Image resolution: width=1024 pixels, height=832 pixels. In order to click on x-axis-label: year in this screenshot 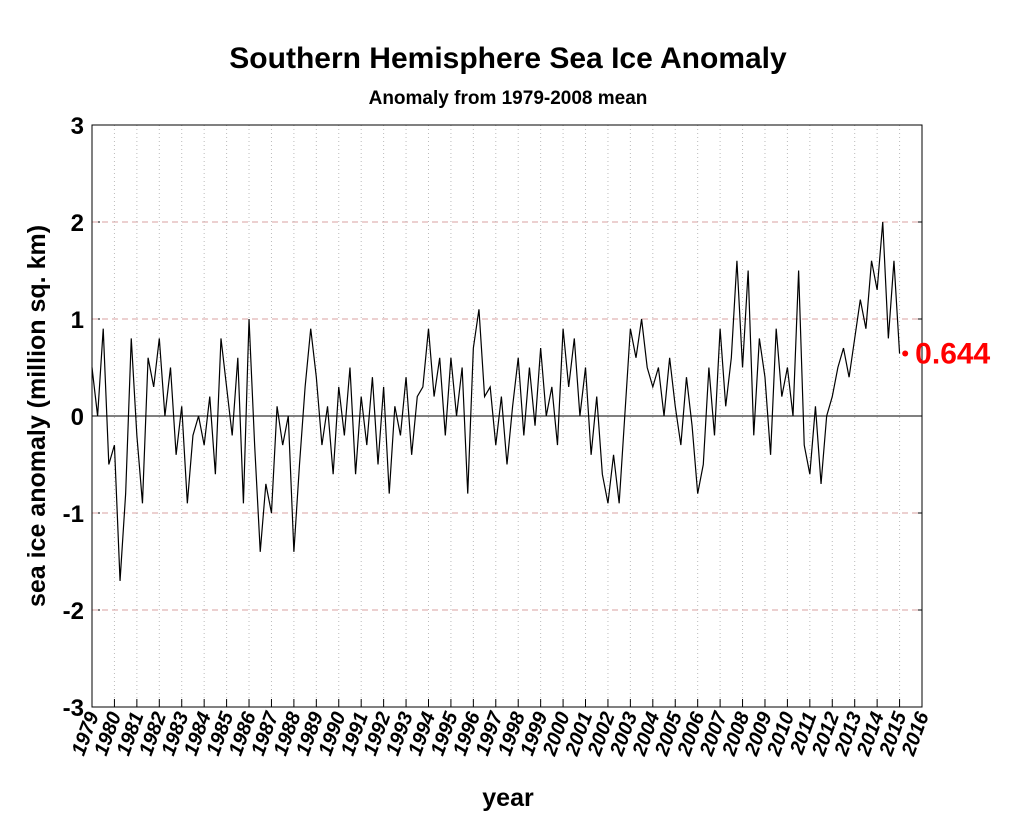, I will do `click(508, 798)`.